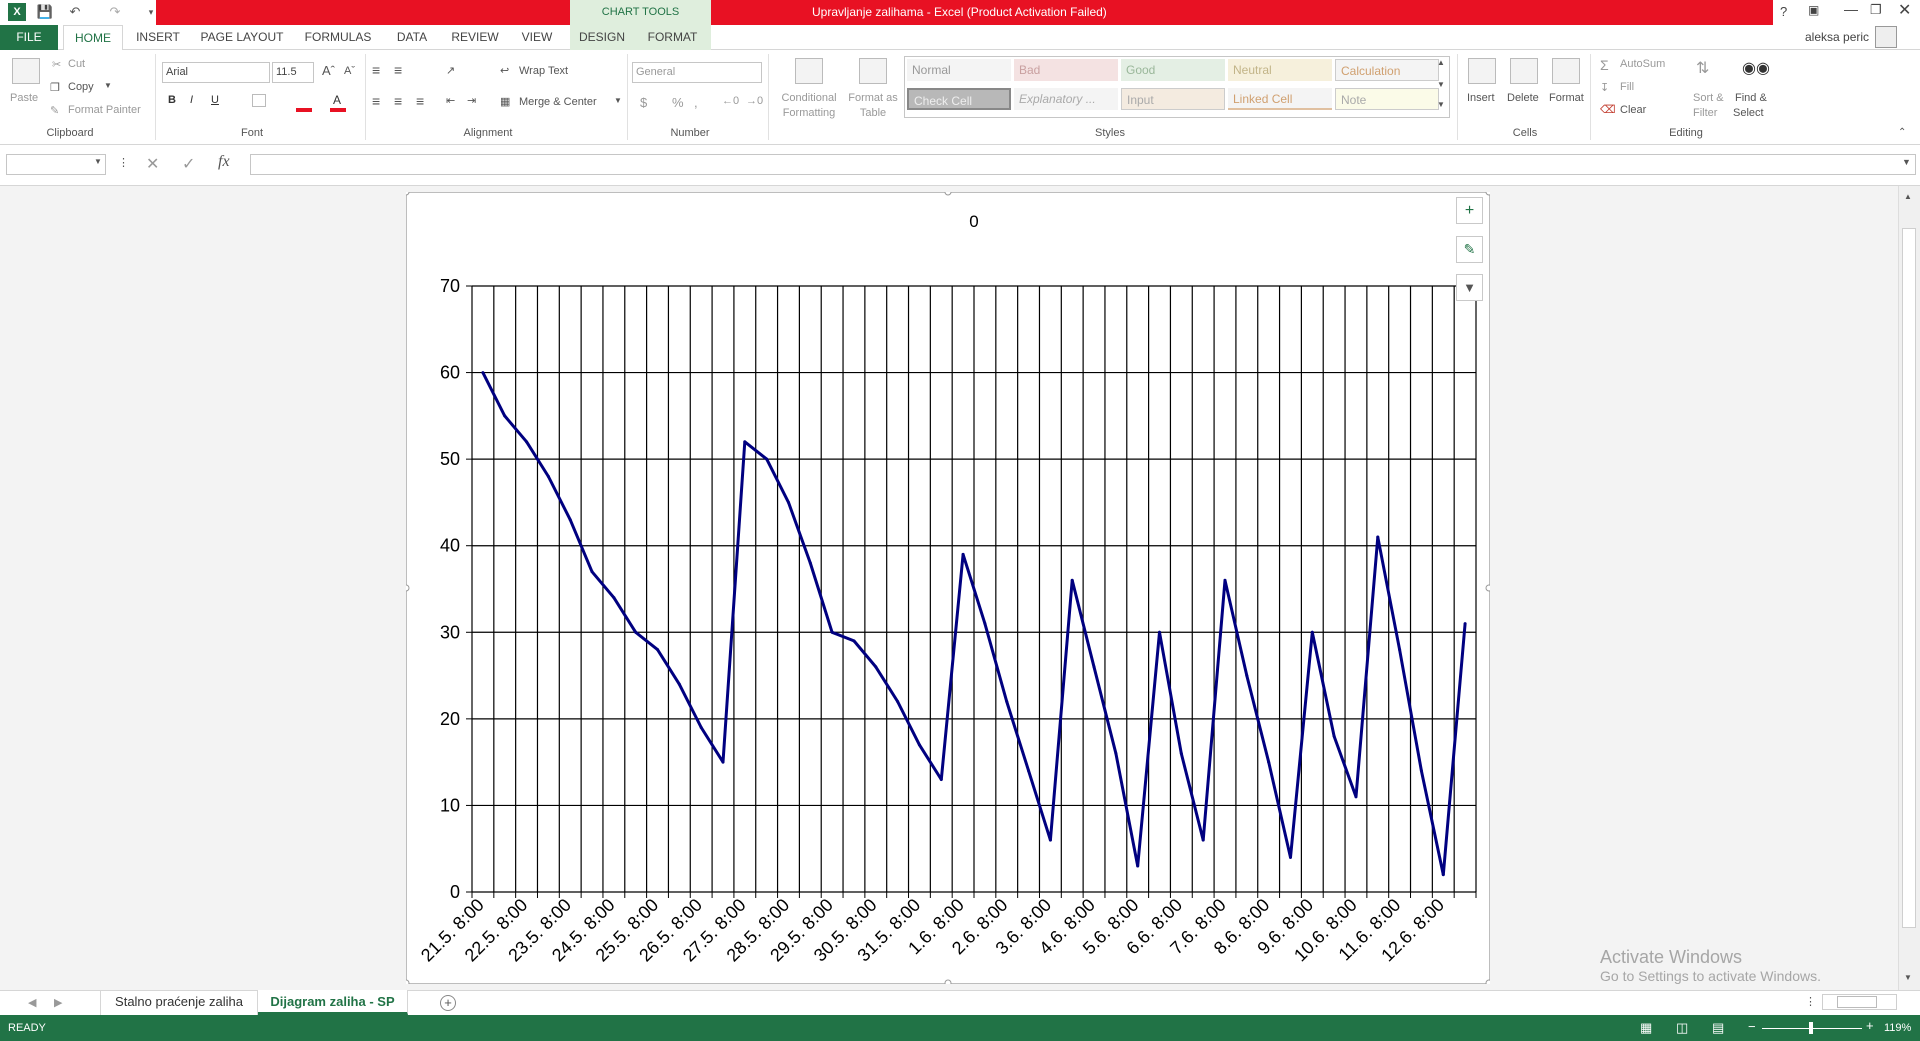 Image resolution: width=1920 pixels, height=1041 pixels. Describe the element at coordinates (338, 110) in the screenshot. I see `font-color-icon` at that location.